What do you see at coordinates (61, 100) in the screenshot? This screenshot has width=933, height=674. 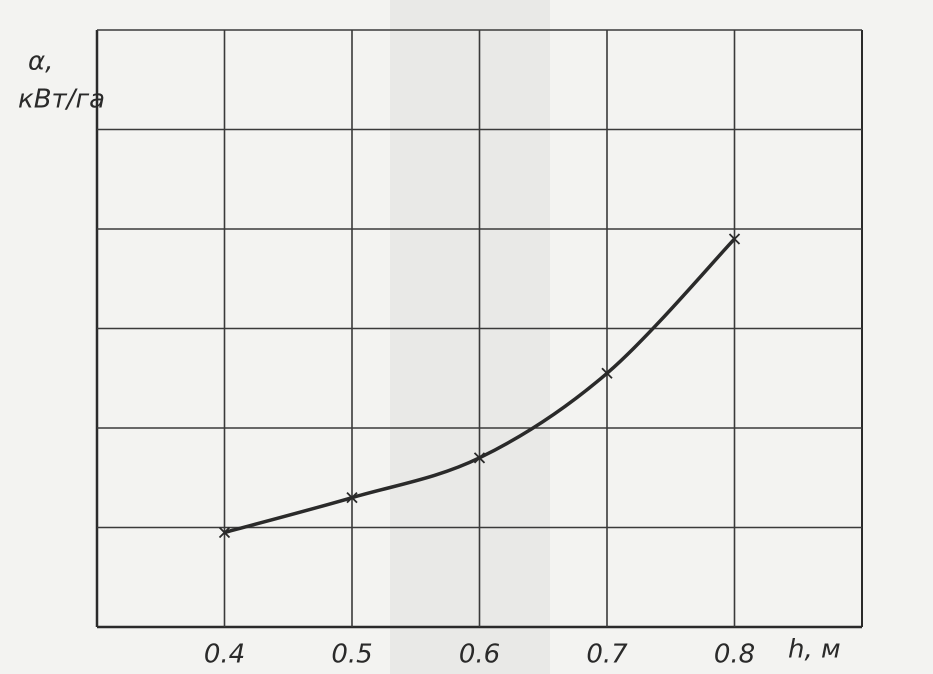 I see `y-label-unit: кВт/га` at bounding box center [61, 100].